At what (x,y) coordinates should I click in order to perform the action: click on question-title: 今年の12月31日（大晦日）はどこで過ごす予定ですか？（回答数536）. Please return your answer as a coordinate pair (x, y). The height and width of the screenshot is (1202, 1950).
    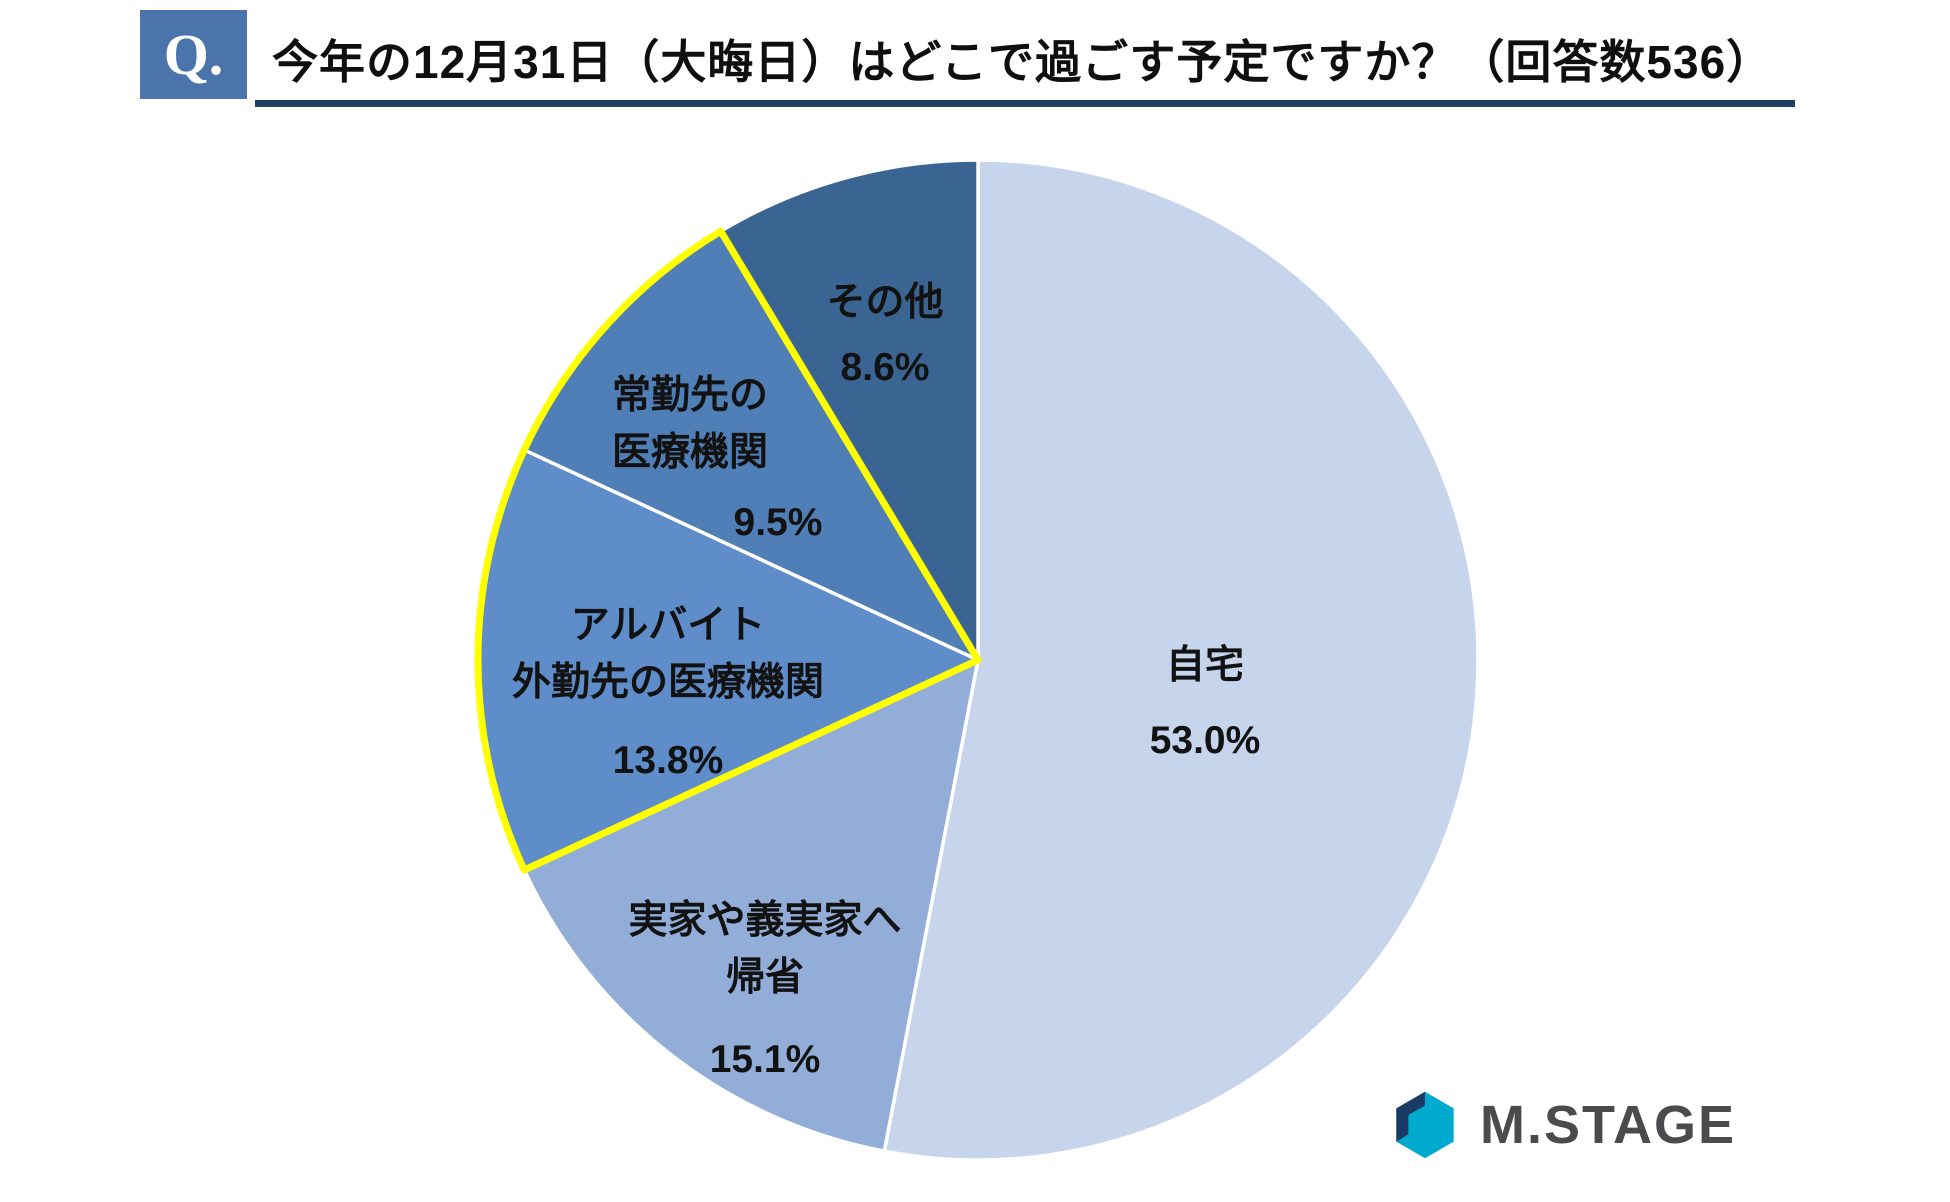
    Looking at the image, I should click on (1023, 62).